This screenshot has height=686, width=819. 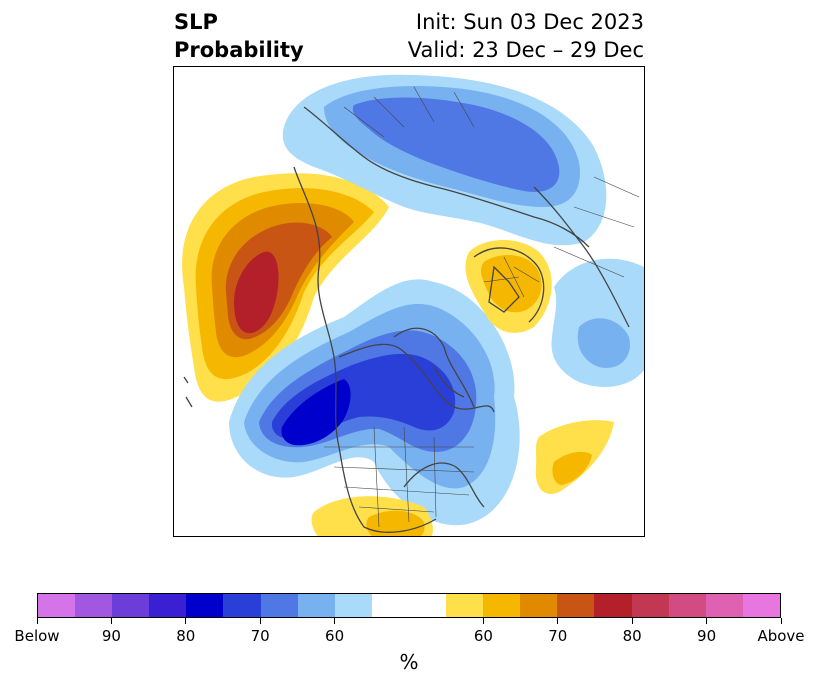 I want to click on colorbar-unit: %, so click(x=409, y=662).